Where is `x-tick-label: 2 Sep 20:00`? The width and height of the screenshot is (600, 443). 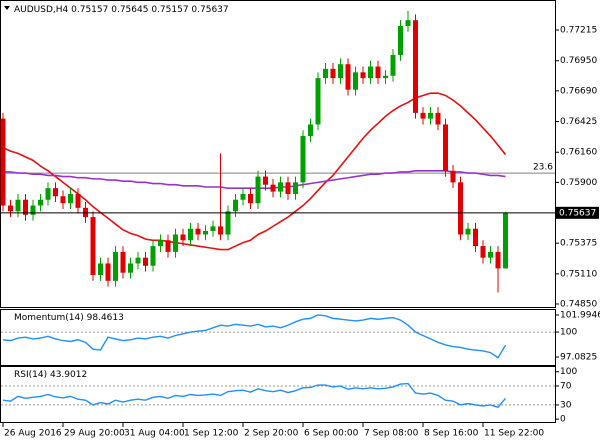 x-tick-label: 2 Sep 20:00 is located at coordinates (271, 434).